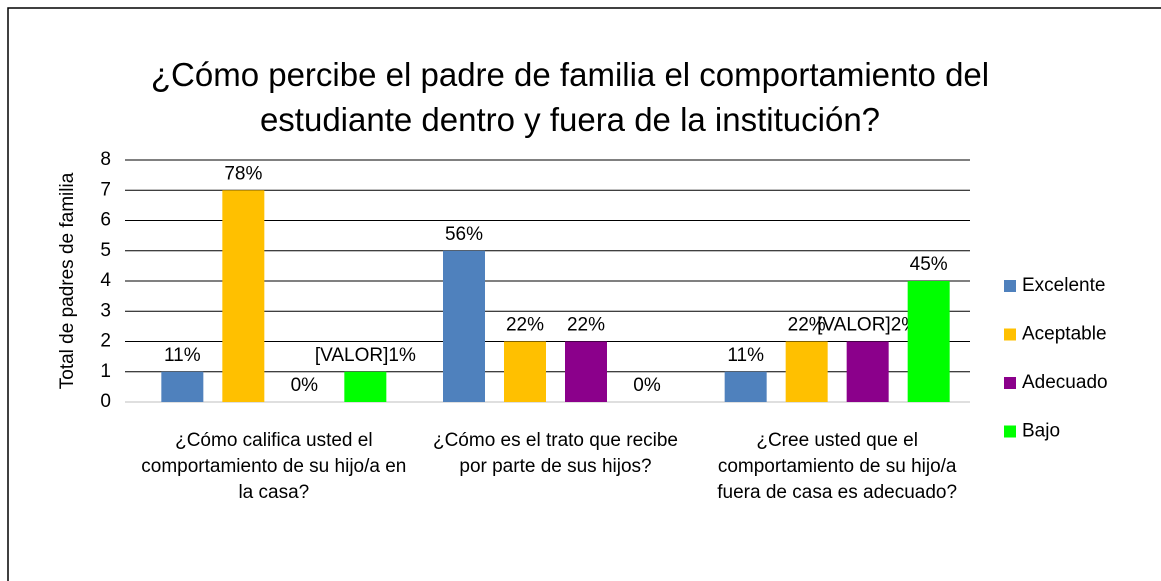  What do you see at coordinates (105, 371) in the screenshot?
I see `y-tick-label: 1` at bounding box center [105, 371].